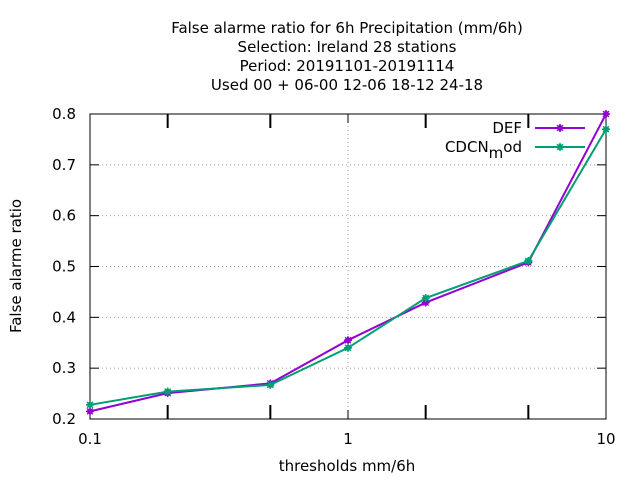 The image size is (640, 480). What do you see at coordinates (507, 128) in the screenshot?
I see `legend-label-def: DEF` at bounding box center [507, 128].